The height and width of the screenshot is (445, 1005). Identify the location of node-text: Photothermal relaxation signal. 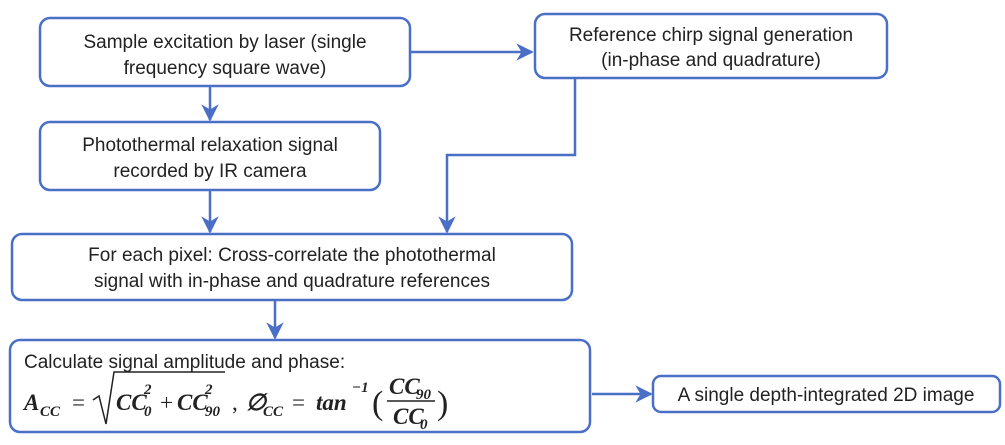
(210, 145).